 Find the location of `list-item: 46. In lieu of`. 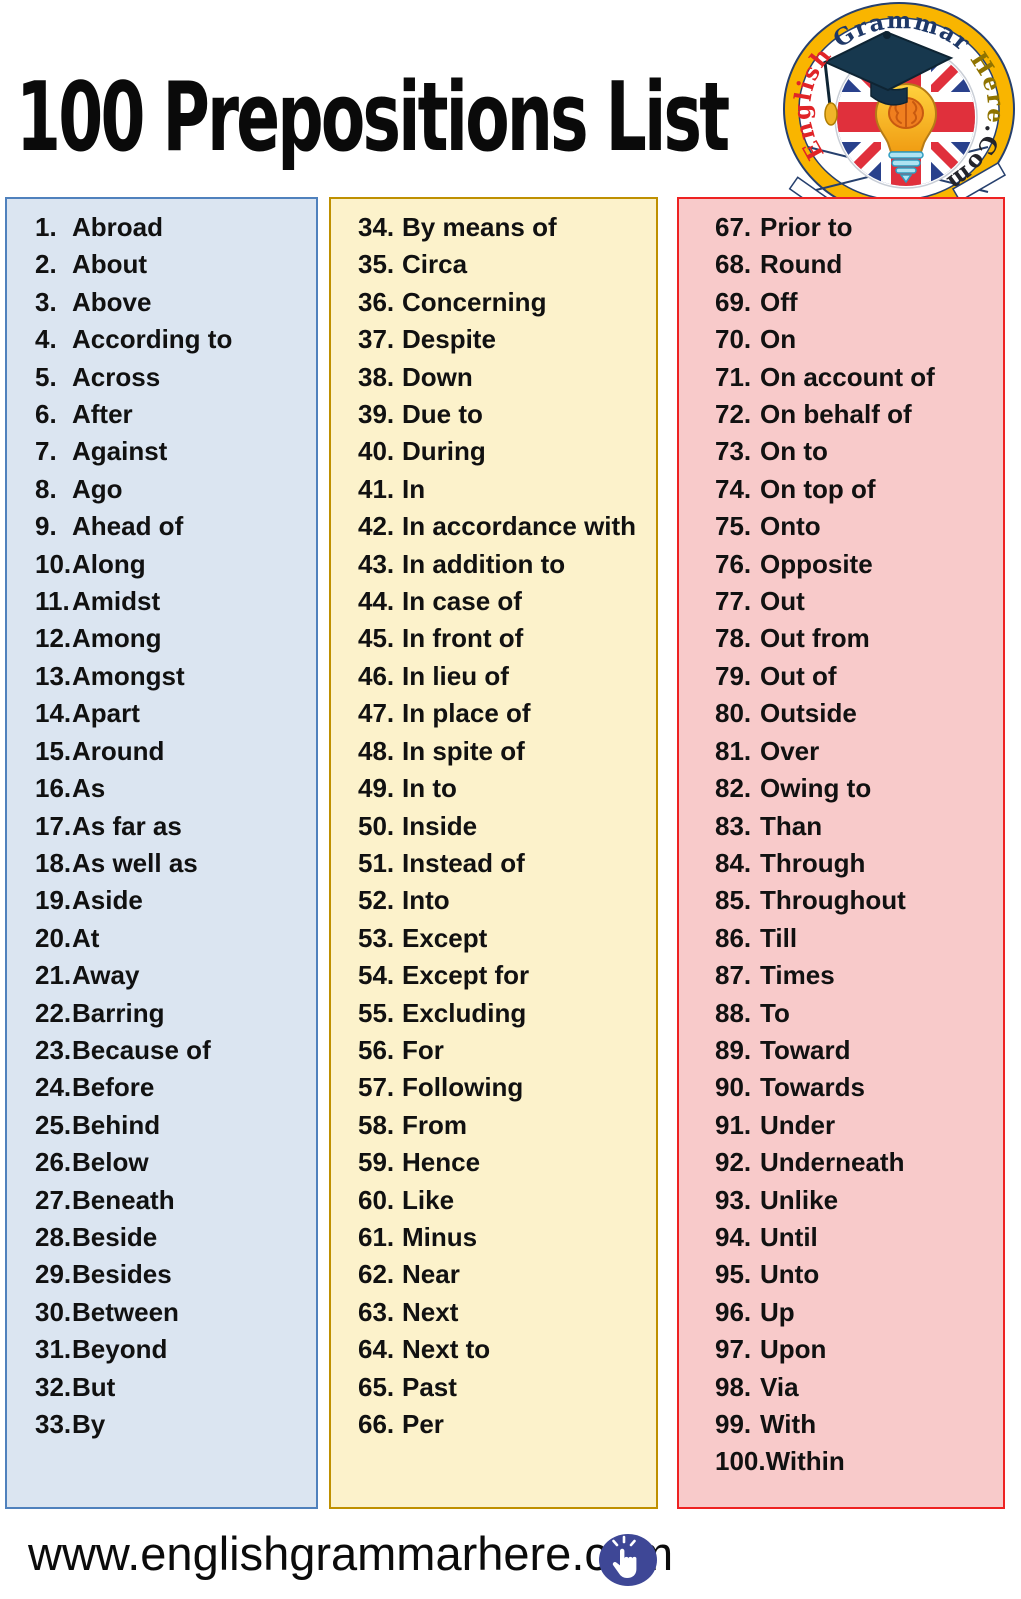

list-item: 46. In lieu of is located at coordinates (507, 676).